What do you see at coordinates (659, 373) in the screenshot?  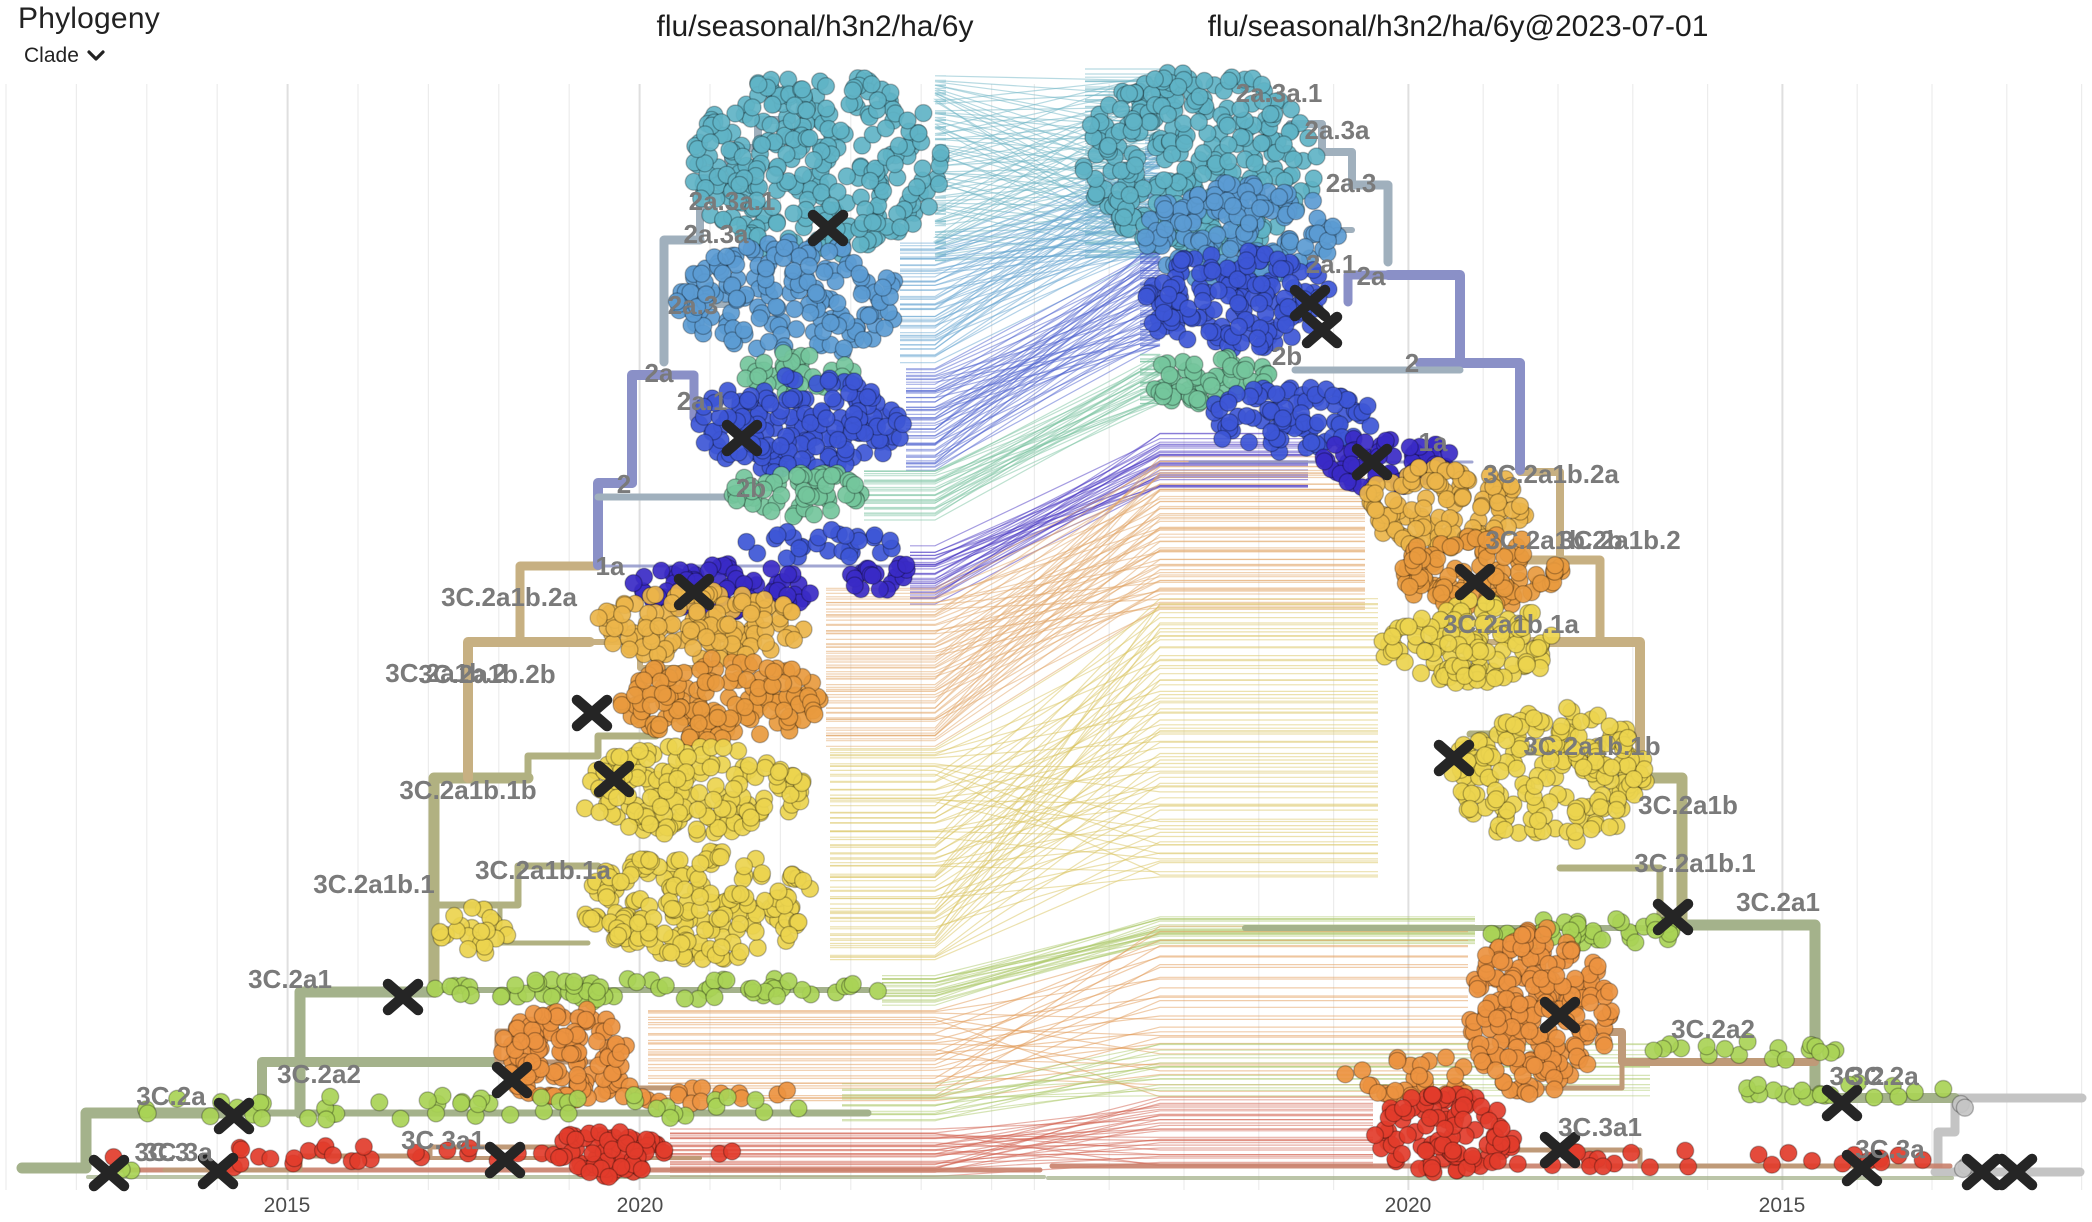 I see `clade-label-left-2a: 2a` at bounding box center [659, 373].